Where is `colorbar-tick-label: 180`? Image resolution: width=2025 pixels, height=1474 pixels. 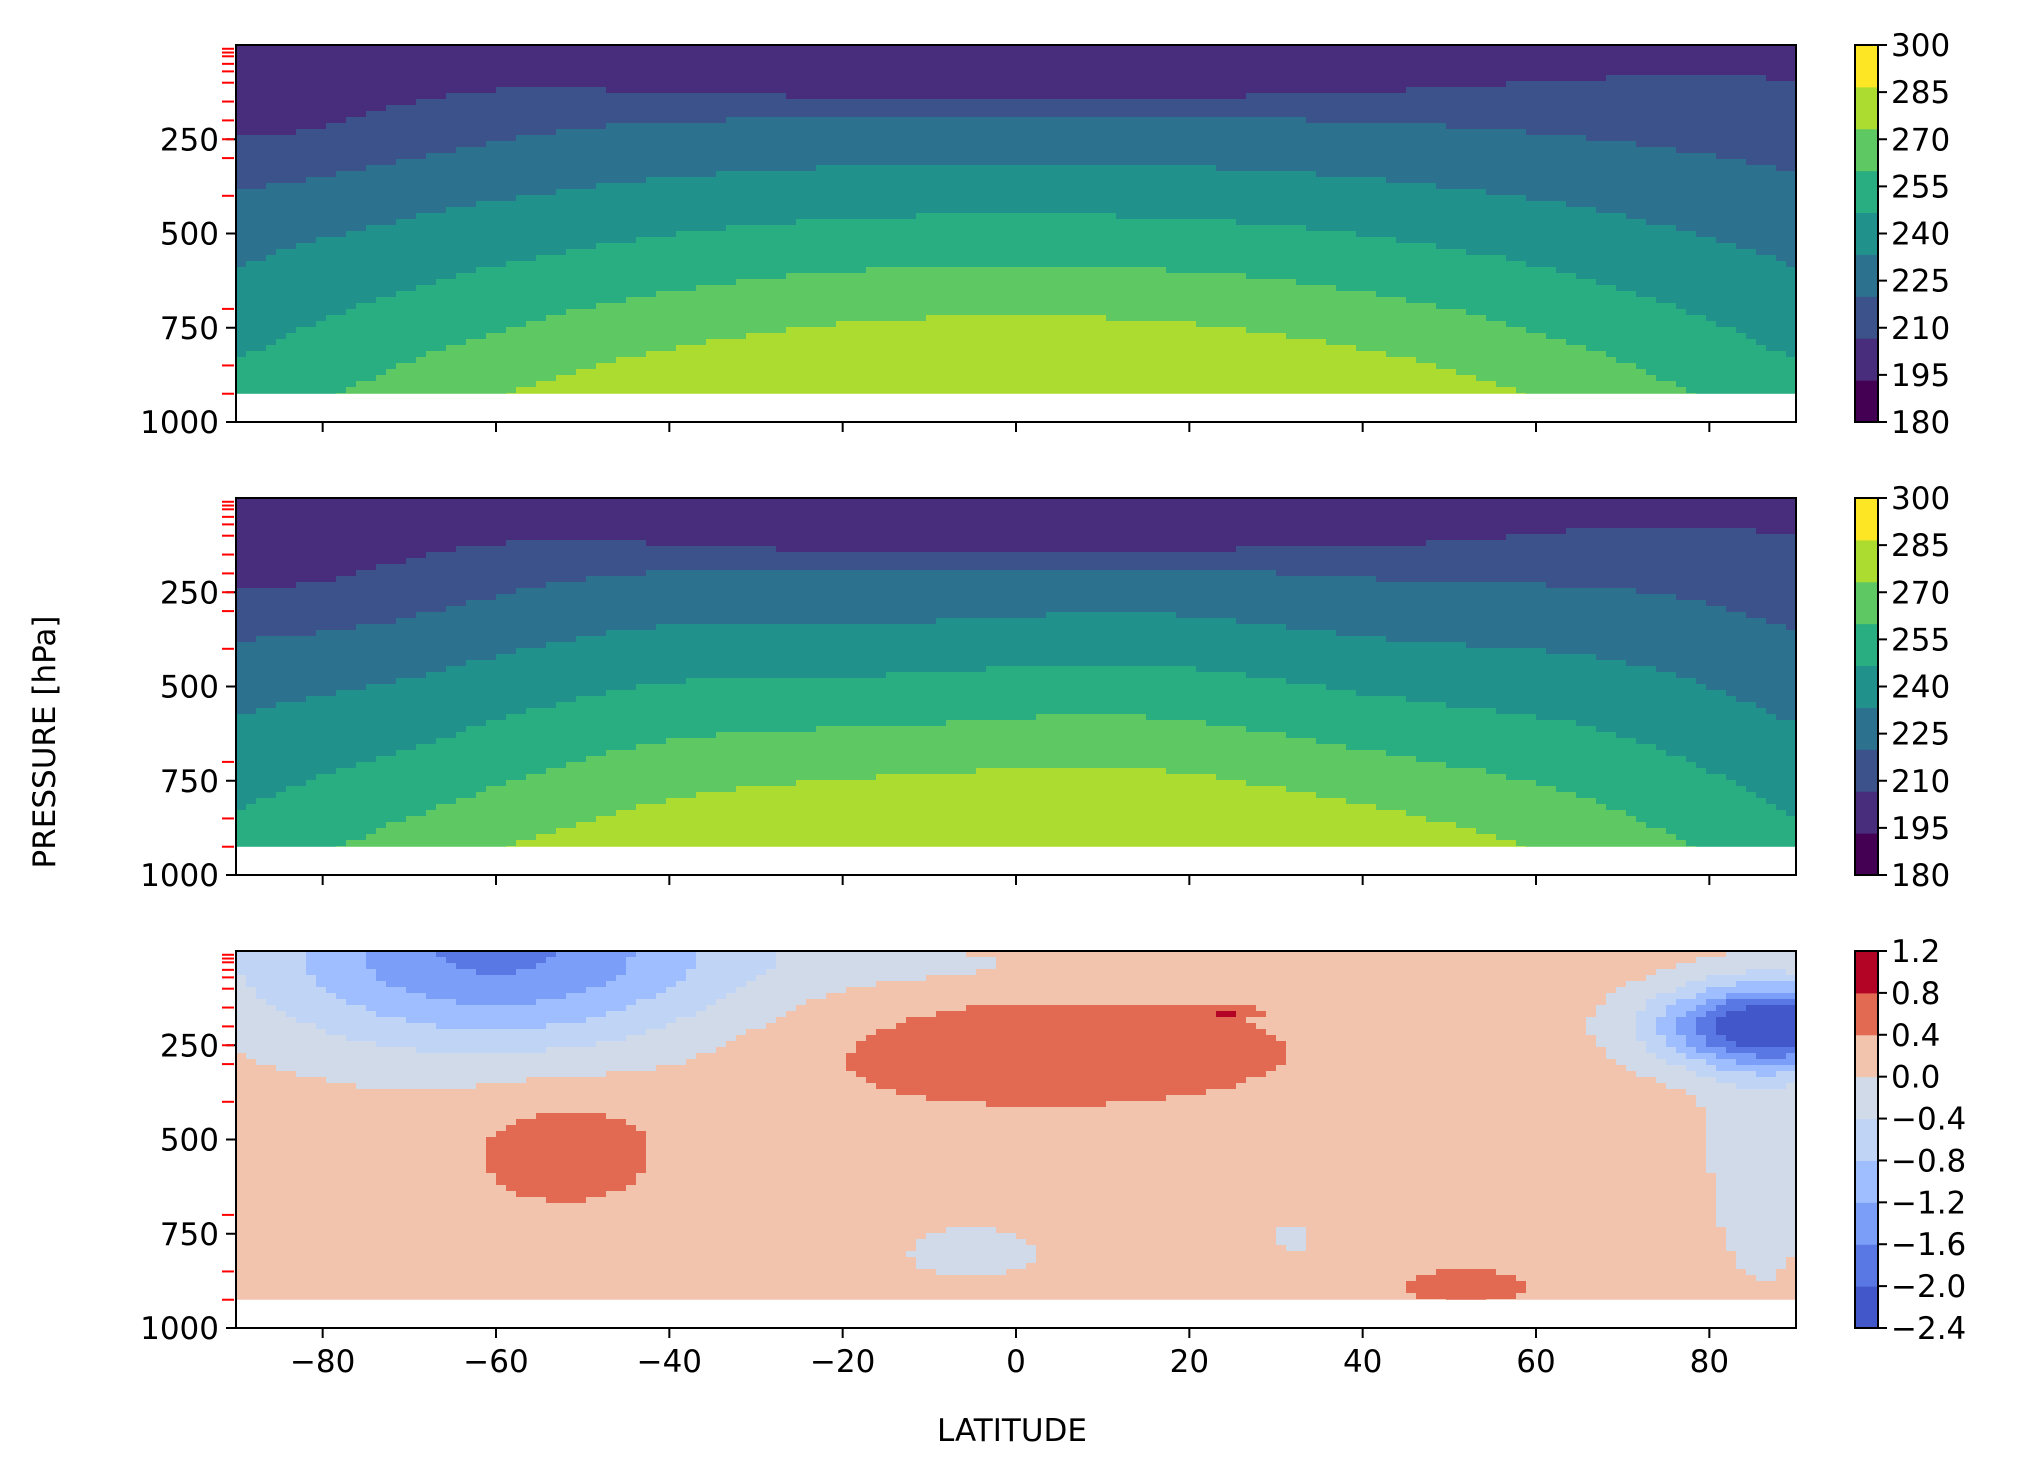
colorbar-tick-label: 180 is located at coordinates (1920, 423).